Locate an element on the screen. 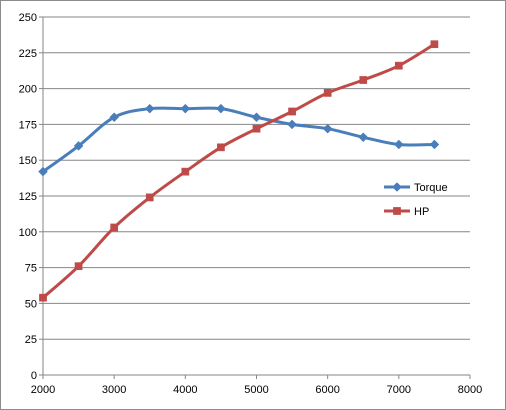  x-tick-label: 8000 is located at coordinates (470, 390).